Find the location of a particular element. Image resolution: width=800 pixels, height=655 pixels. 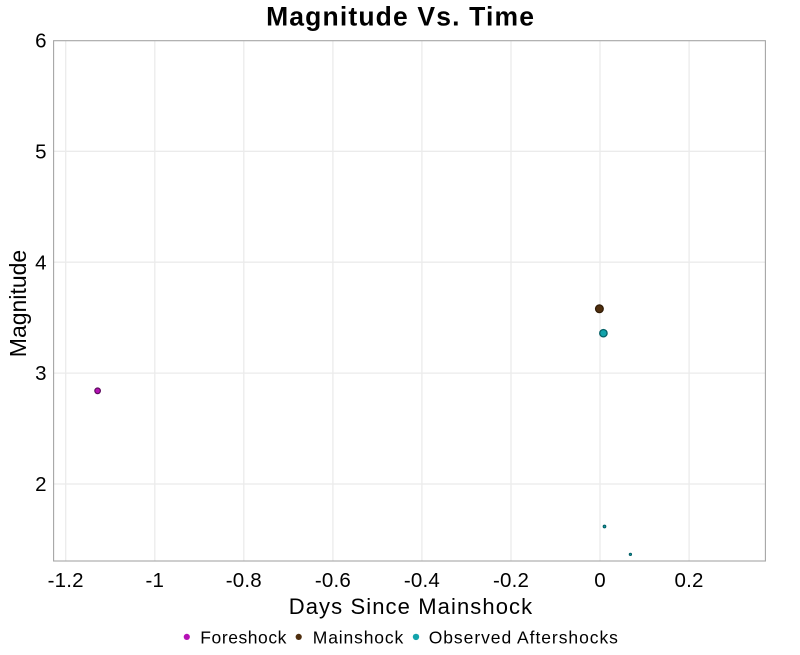

svg-text: -0.6 is located at coordinates (333, 580).